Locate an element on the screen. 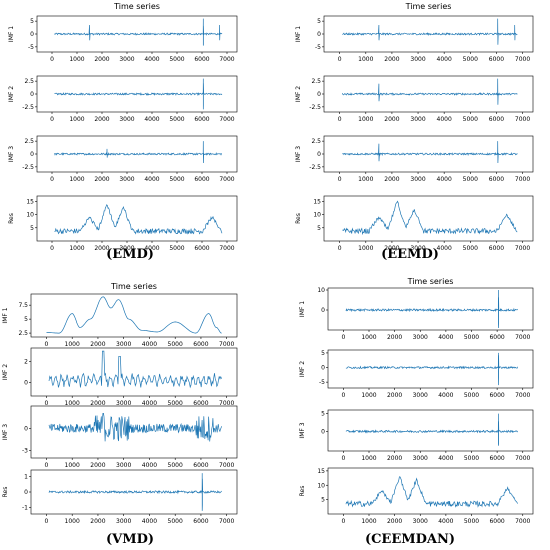 The width and height of the screenshot is (550, 550). subplot-res: -1 0 1 0 1000 2000 3000 4000 5000 6000 7000 Res is located at coordinates (120, 497).